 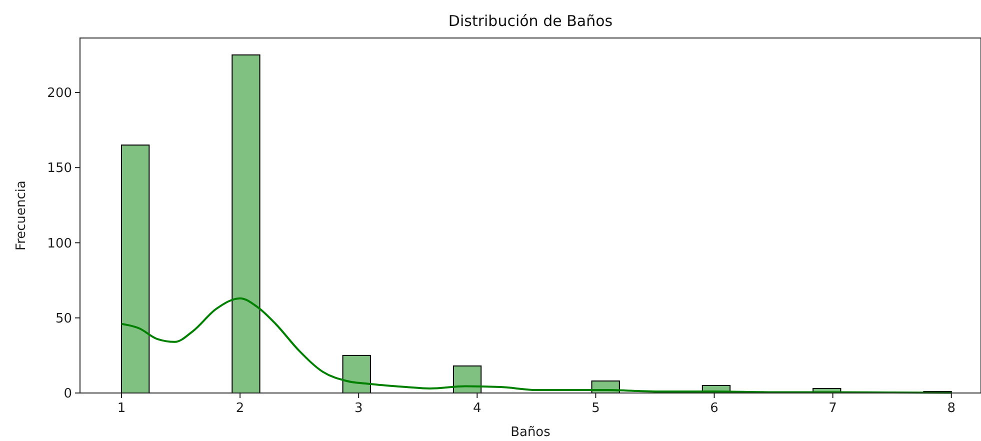 I want to click on x-tick-label: 2, so click(x=240, y=408).